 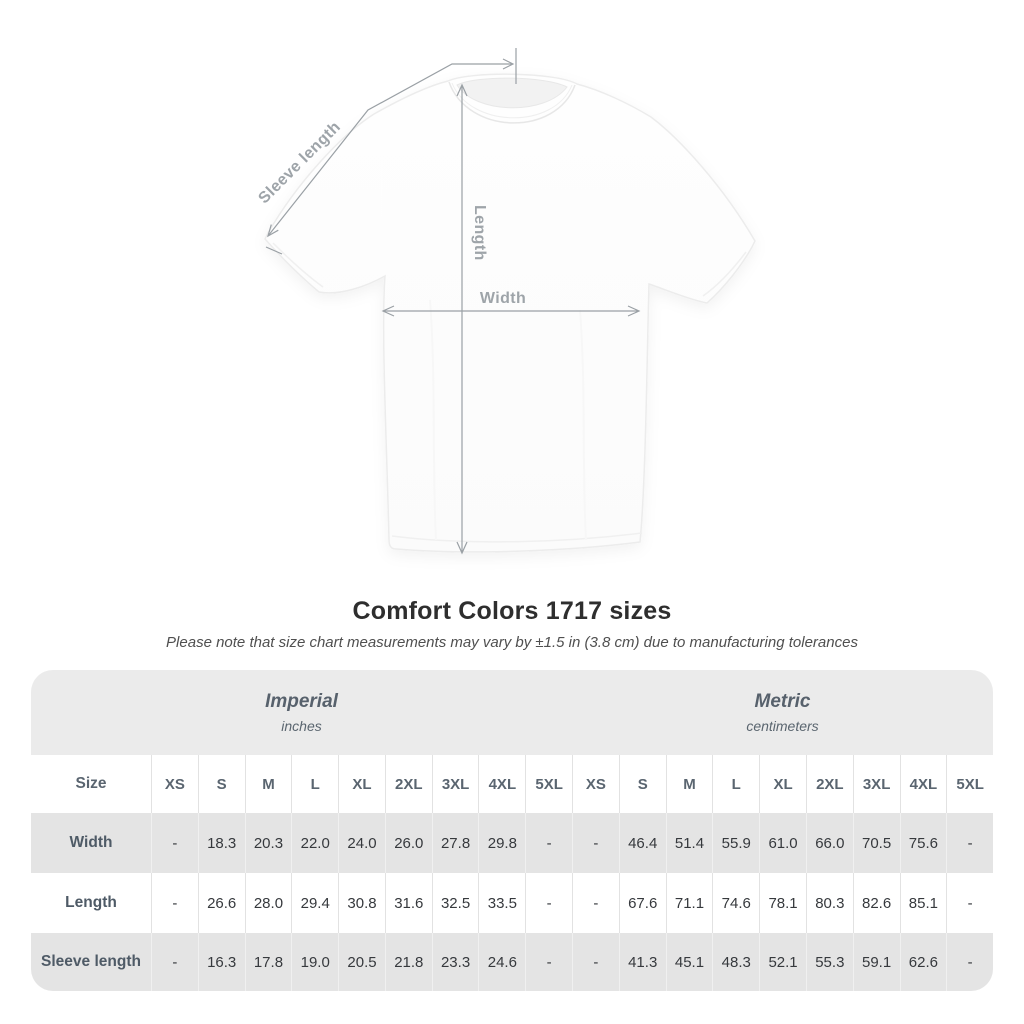 What do you see at coordinates (782, 962) in the screenshot?
I see `value-cell: 52.1` at bounding box center [782, 962].